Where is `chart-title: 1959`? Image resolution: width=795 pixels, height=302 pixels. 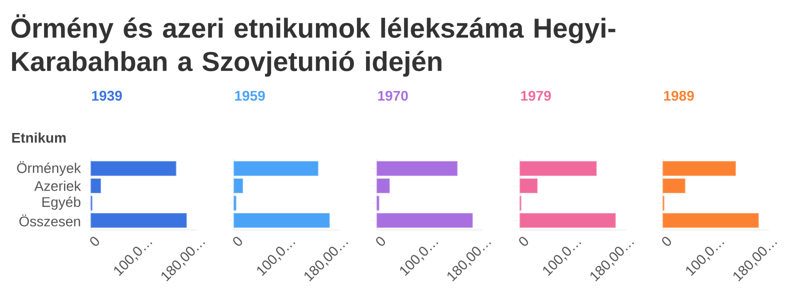
chart-title: 1959 is located at coordinates (250, 95).